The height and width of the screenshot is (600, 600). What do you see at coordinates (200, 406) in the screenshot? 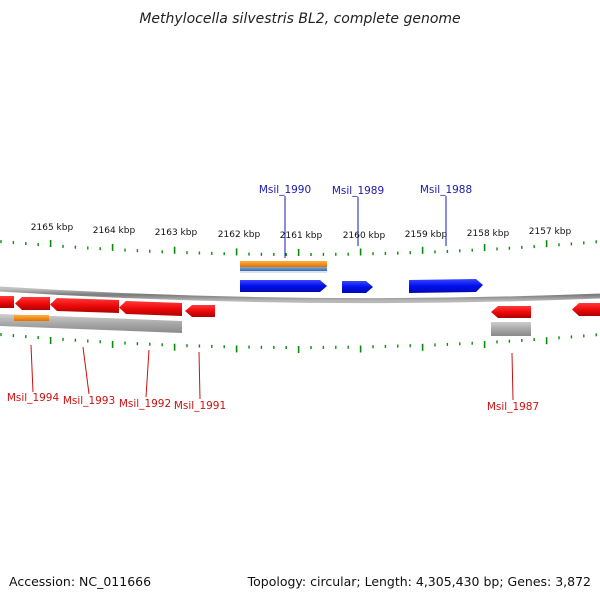
I see `gene-label-msil-1991: Msil_1991` at bounding box center [200, 406].